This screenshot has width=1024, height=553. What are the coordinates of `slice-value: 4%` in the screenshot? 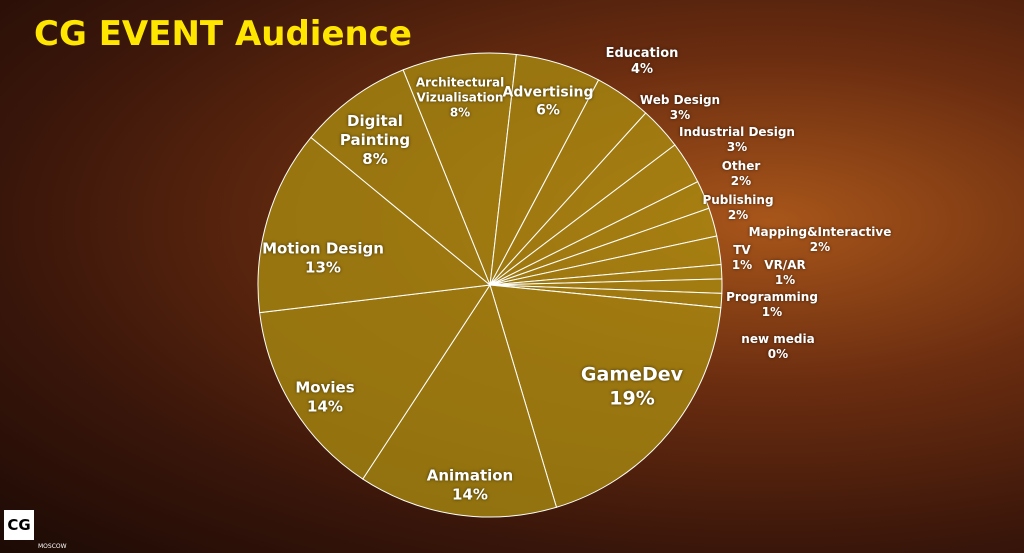 It's located at (642, 69).